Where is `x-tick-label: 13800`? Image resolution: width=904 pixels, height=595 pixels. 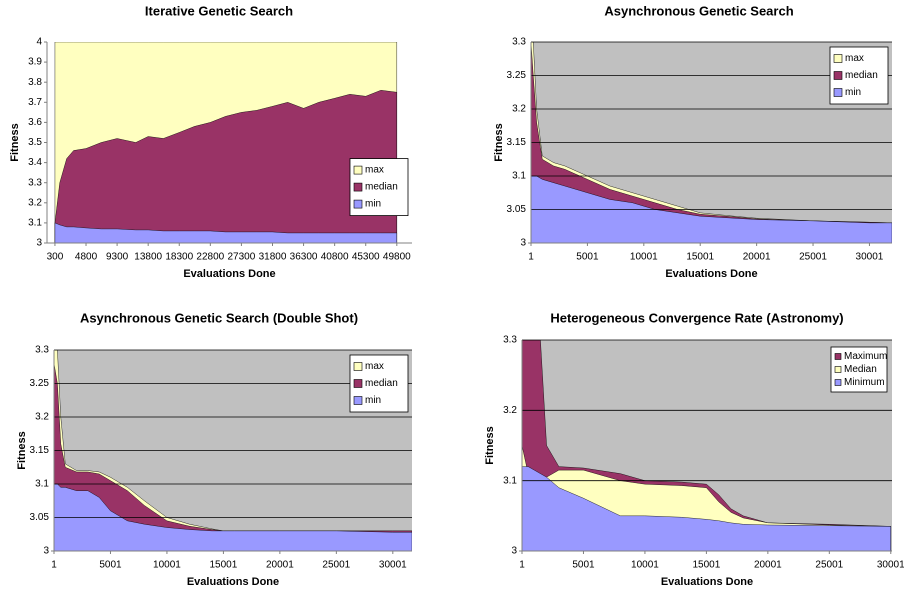 x-tick-label: 13800 is located at coordinates (148, 257).